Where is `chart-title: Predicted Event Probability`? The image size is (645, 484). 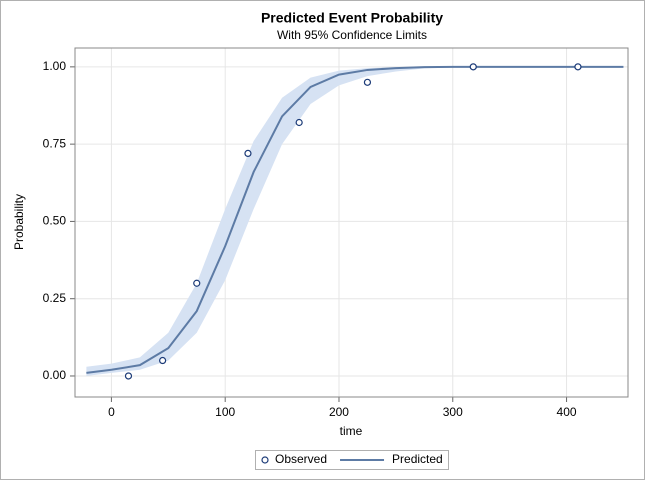
chart-title: Predicted Event Probability is located at coordinates (352, 18).